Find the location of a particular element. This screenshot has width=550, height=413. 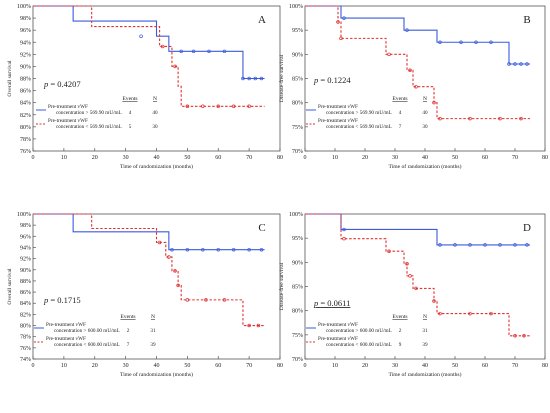

legend-events-d-low: 9 is located at coordinates (400, 345).